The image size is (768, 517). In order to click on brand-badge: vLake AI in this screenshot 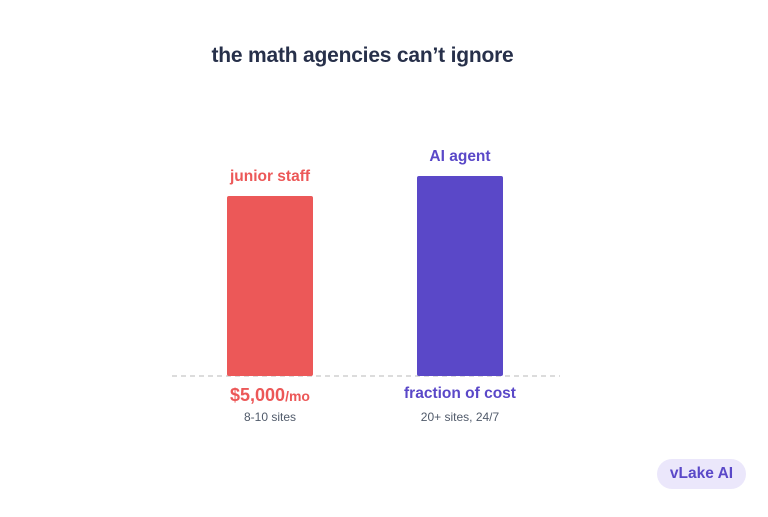, I will do `click(701, 474)`.